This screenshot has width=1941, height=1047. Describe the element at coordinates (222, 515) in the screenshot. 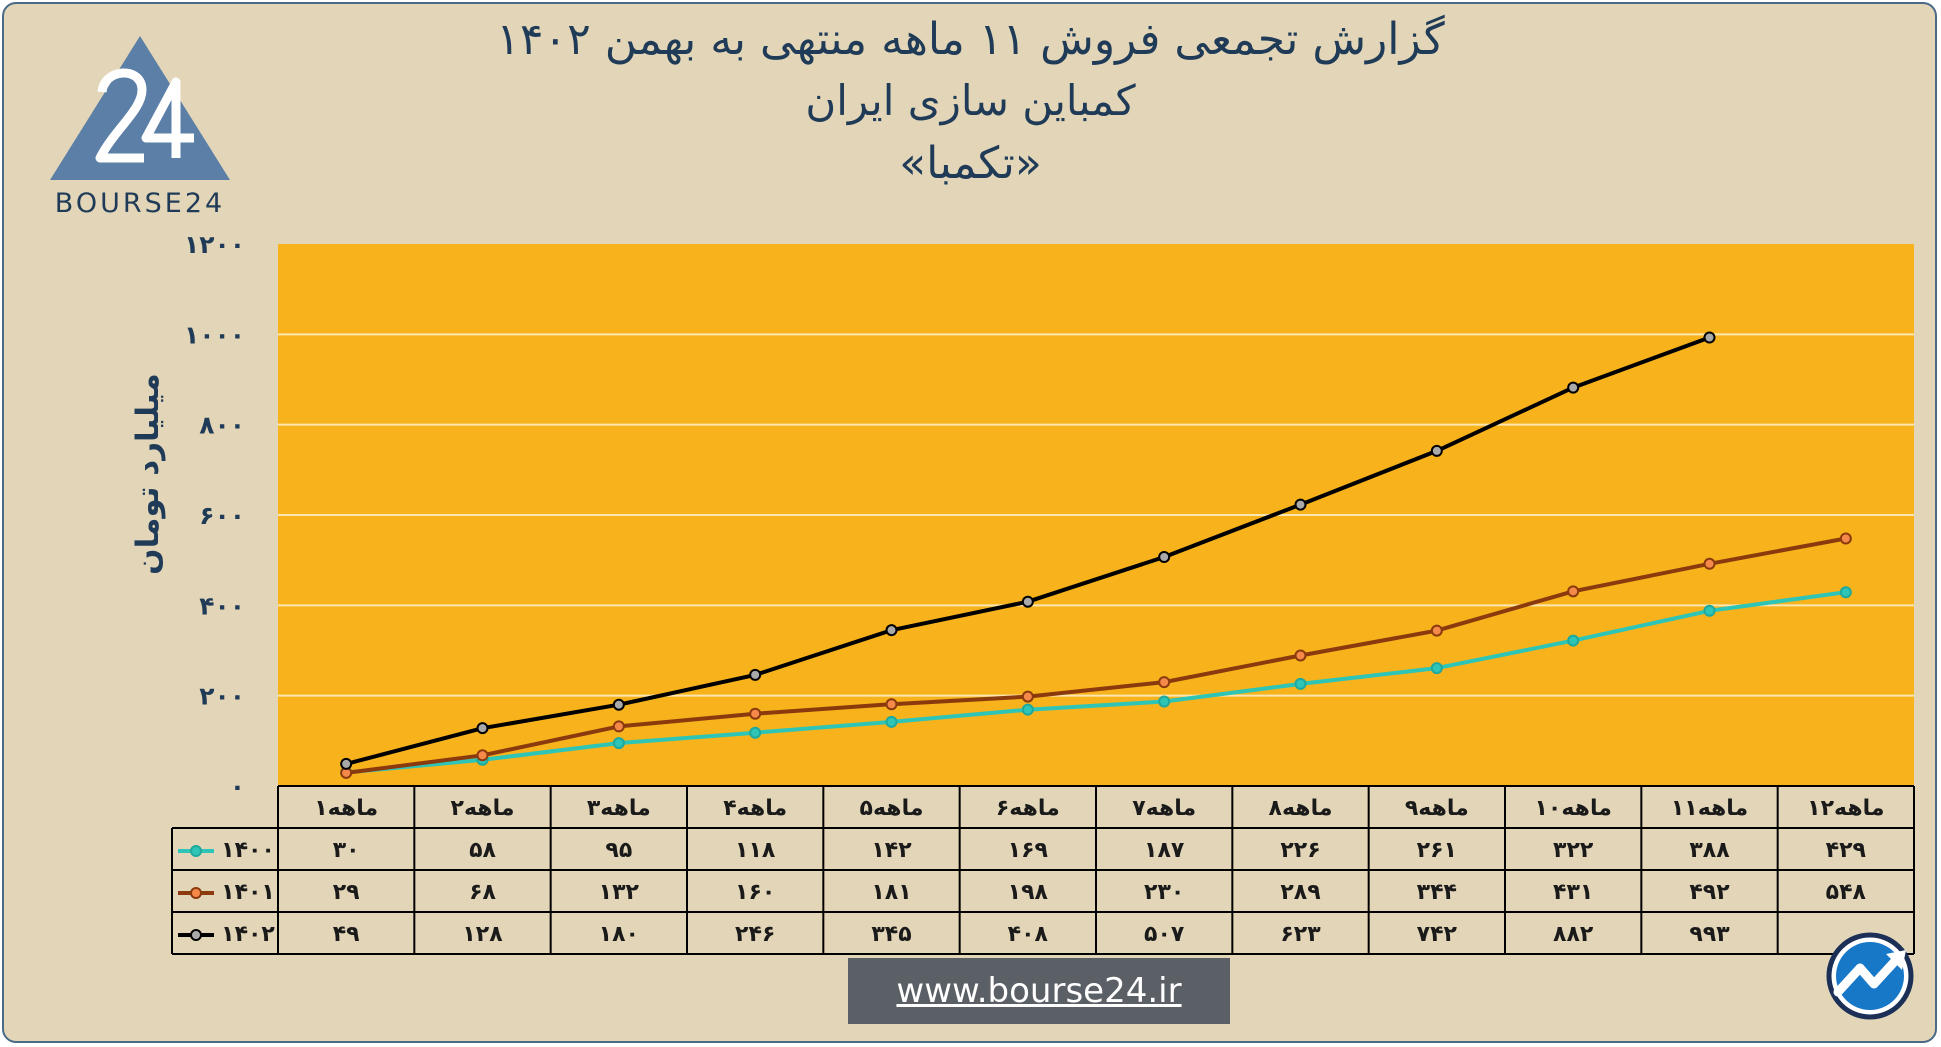

I see `y-tick-label: ۶۰۰` at that location.